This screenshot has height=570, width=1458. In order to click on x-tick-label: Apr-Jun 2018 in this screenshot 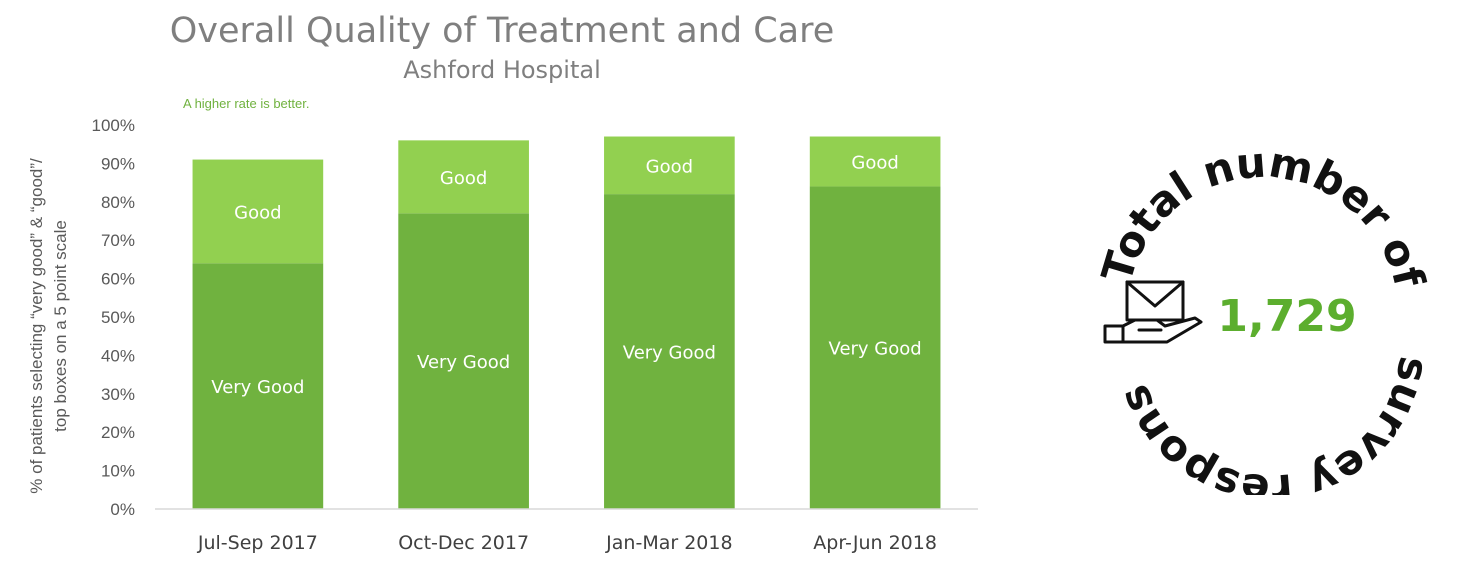, I will do `click(875, 543)`.